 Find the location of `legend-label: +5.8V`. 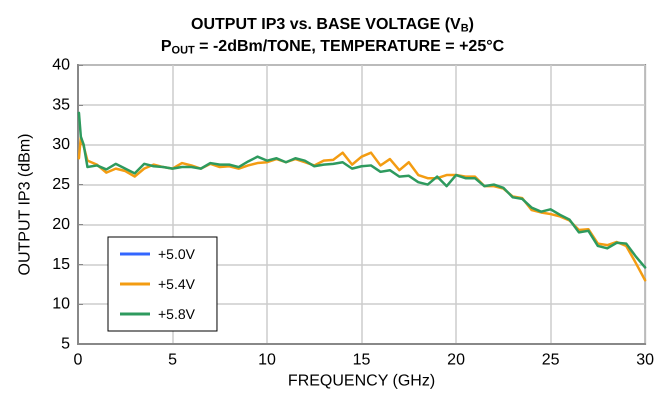

legend-label: +5.8V is located at coordinates (177, 314).